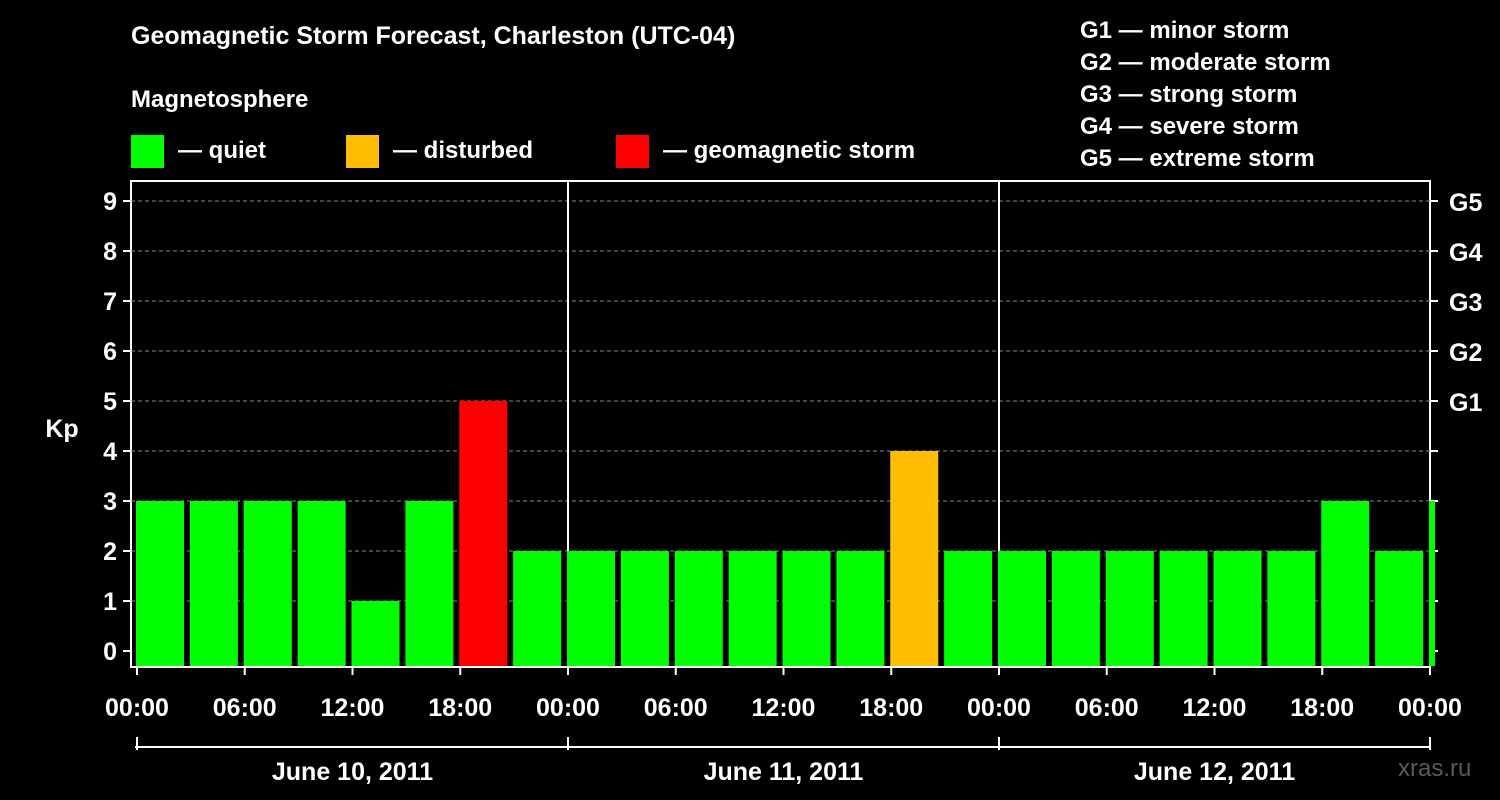  I want to click on day-label: June 11, 2011, so click(784, 772).